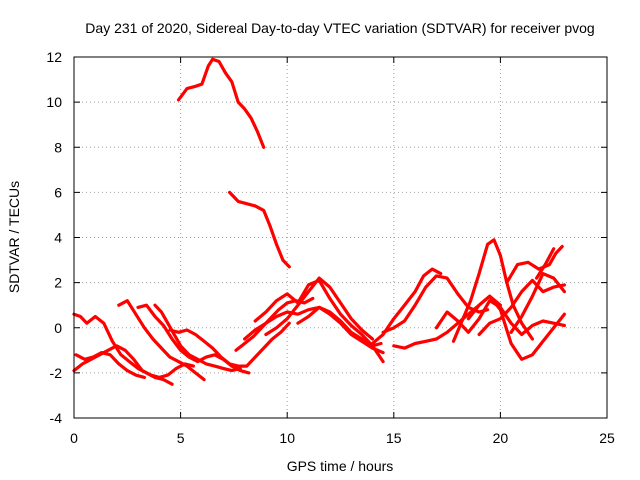 The height and width of the screenshot is (480, 640). I want to click on y-tick-labels: -4 -2 0 2 4 6 8 10 12, so click(54, 237).